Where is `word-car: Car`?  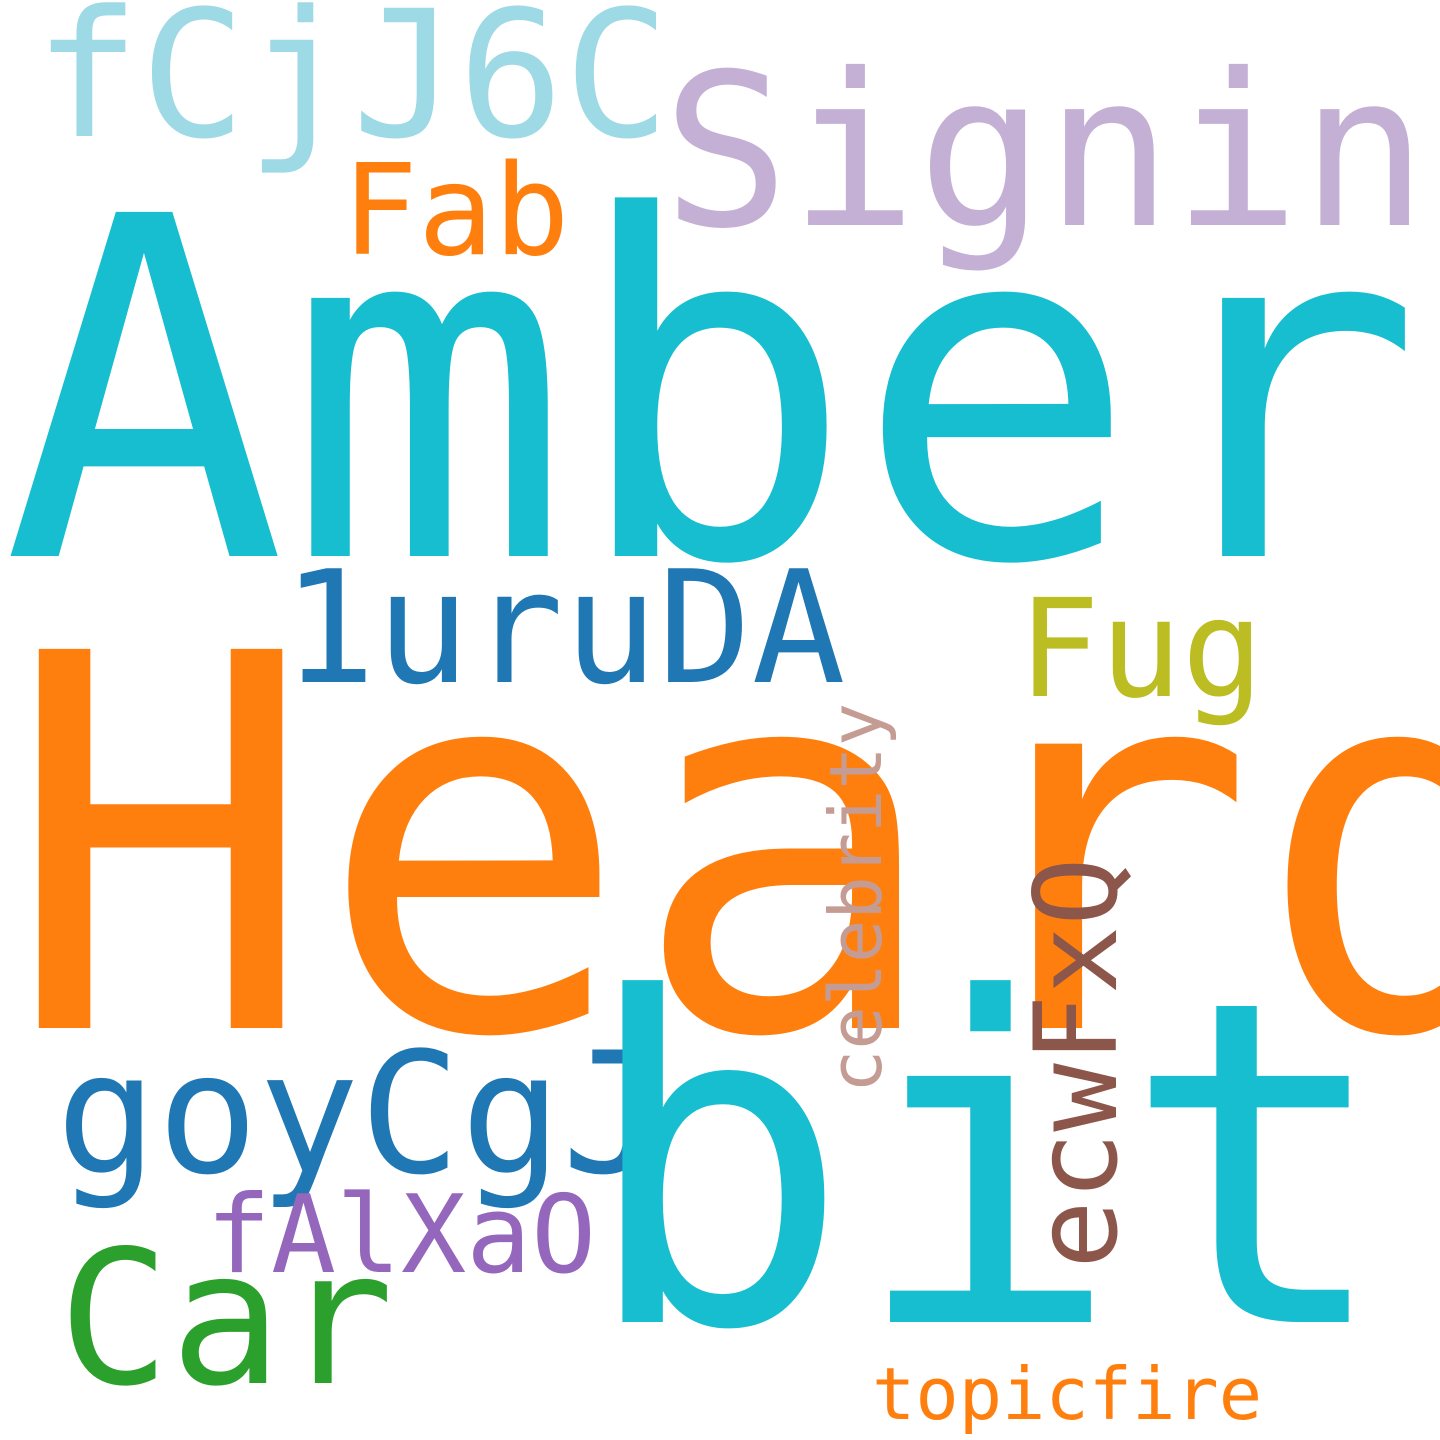
word-car: Car is located at coordinates (226, 1318).